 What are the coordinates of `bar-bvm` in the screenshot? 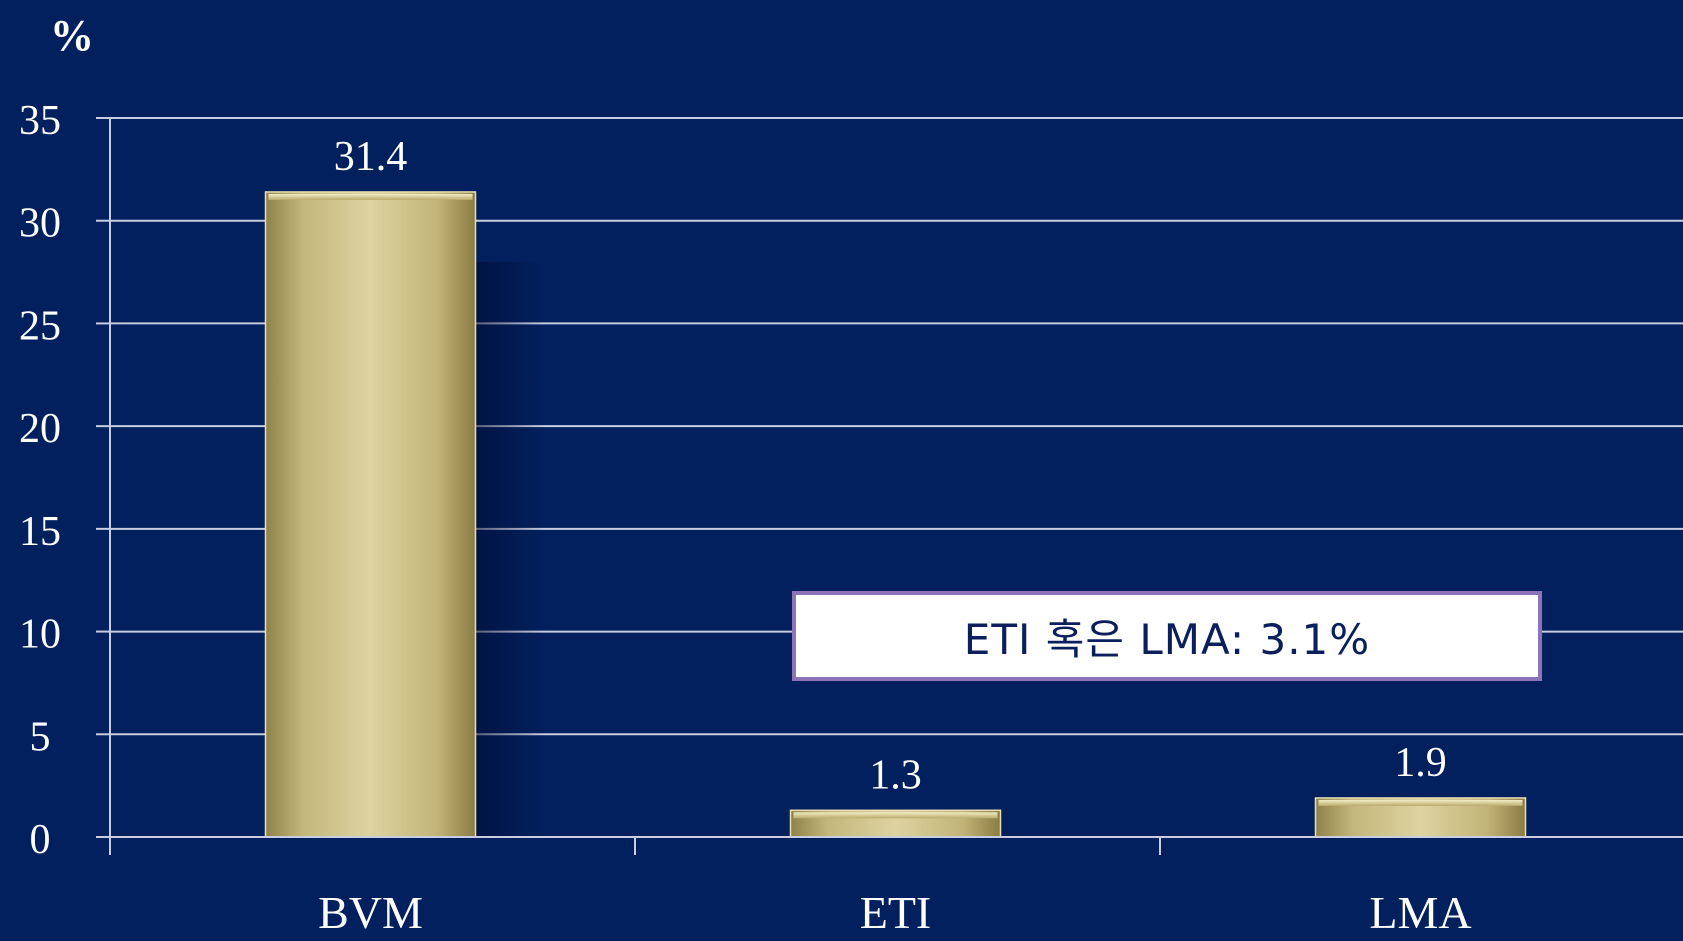 It's located at (370, 514).